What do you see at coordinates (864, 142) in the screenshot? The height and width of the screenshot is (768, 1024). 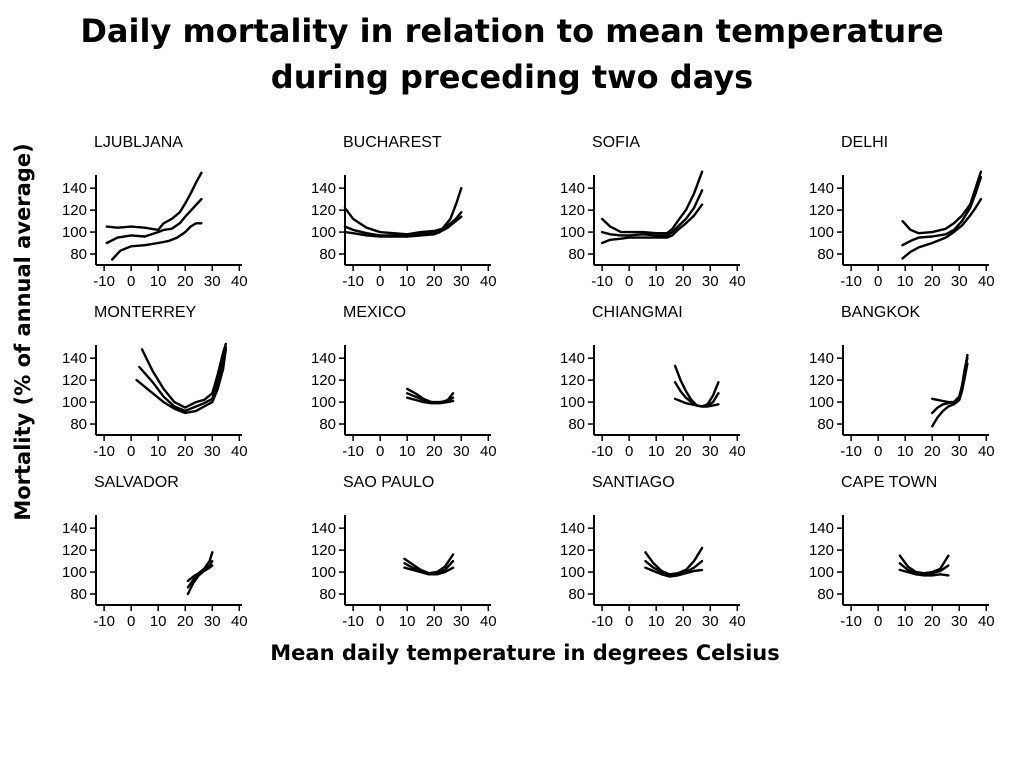 I see `panel-label: DELHI` at bounding box center [864, 142].